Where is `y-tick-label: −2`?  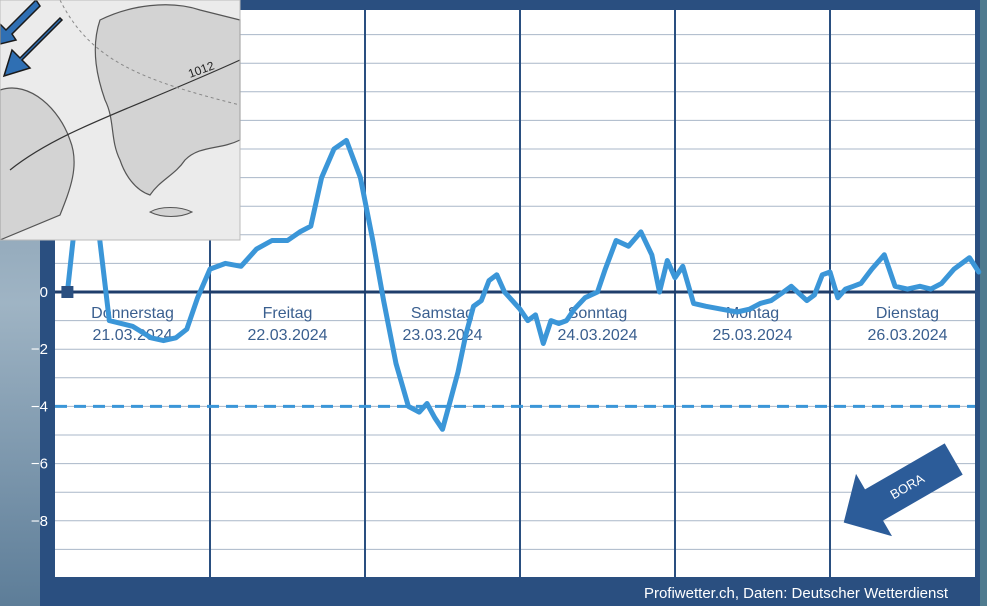
y-tick-label: −2 is located at coordinates (39, 349).